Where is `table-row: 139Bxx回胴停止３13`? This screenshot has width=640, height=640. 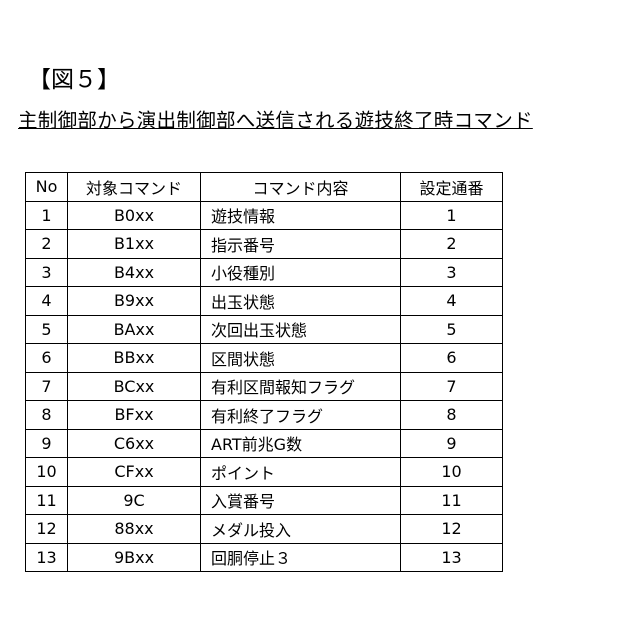
table-row: 139Bxx回胴停止３13 is located at coordinates (264, 557).